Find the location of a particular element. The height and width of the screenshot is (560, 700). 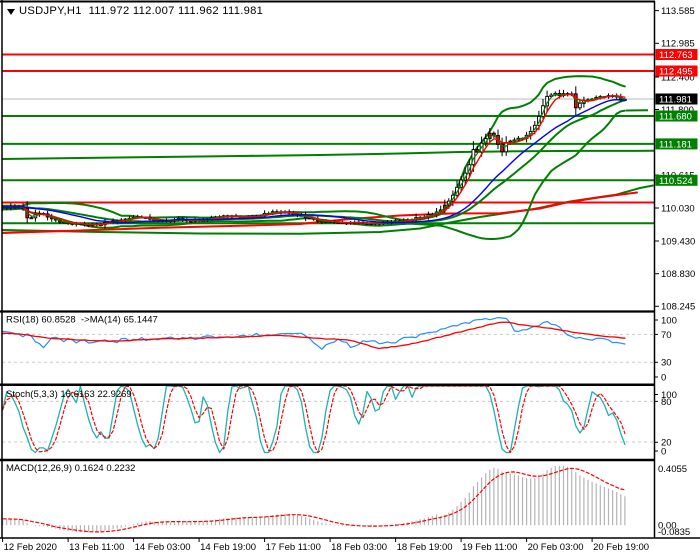

svg-text: 12 Feb 2020 is located at coordinates (30, 547).